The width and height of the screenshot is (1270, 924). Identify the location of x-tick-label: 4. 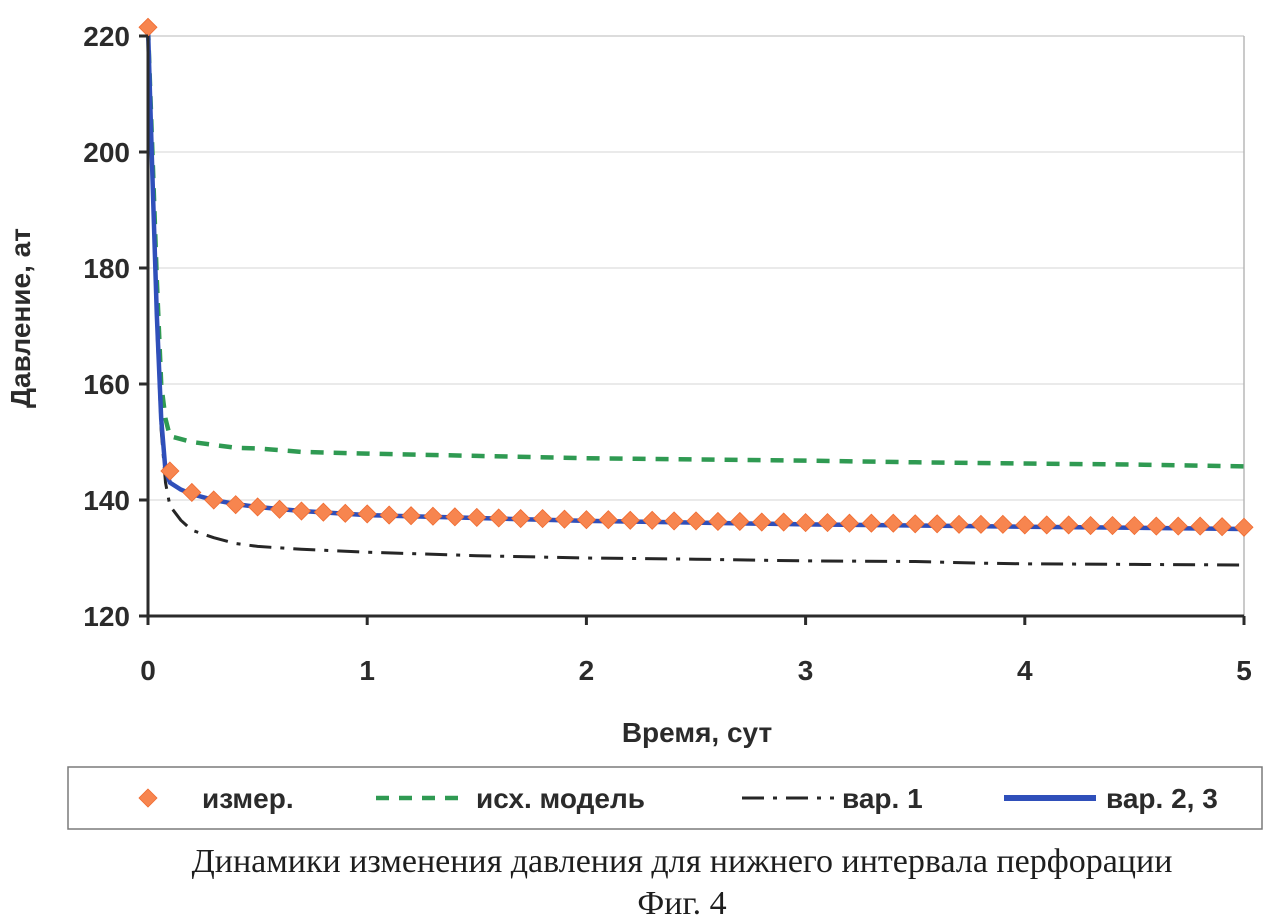
(1025, 670).